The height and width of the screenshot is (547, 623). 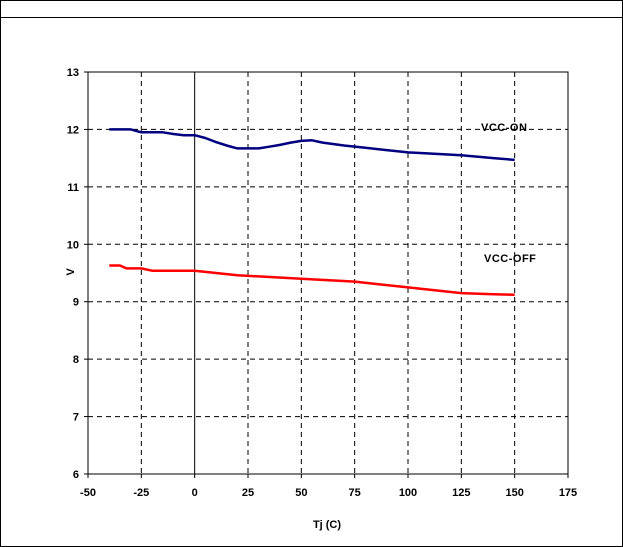 What do you see at coordinates (355, 493) in the screenshot?
I see `x-tick-label: 75` at bounding box center [355, 493].